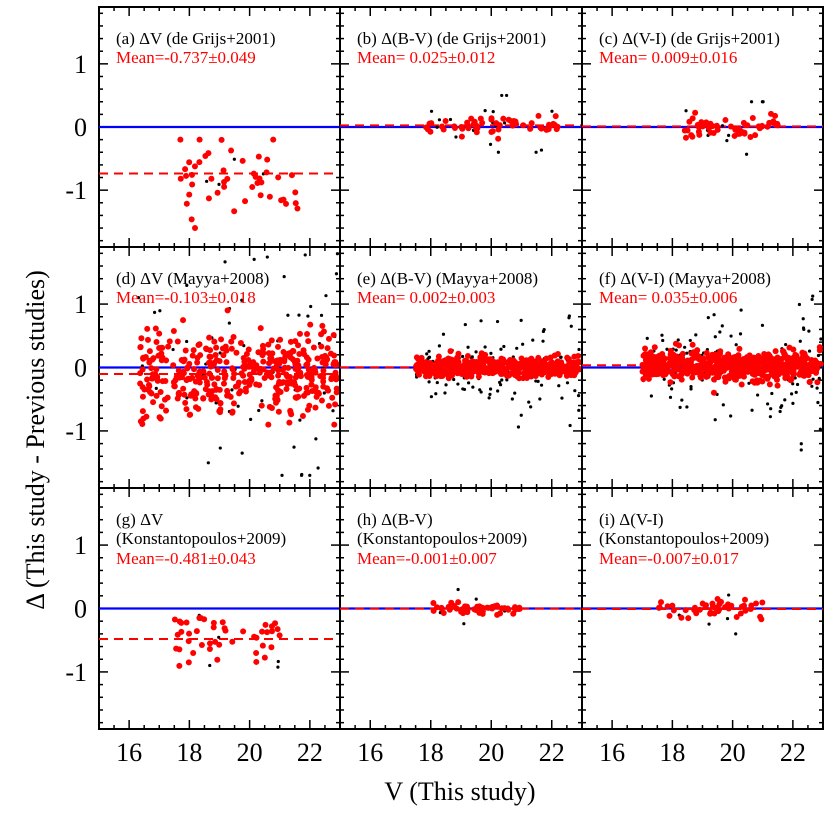  Describe the element at coordinates (447, 278) in the screenshot. I see `panel-label: (e) Δ(B-V) (Mayya+2008)` at that location.